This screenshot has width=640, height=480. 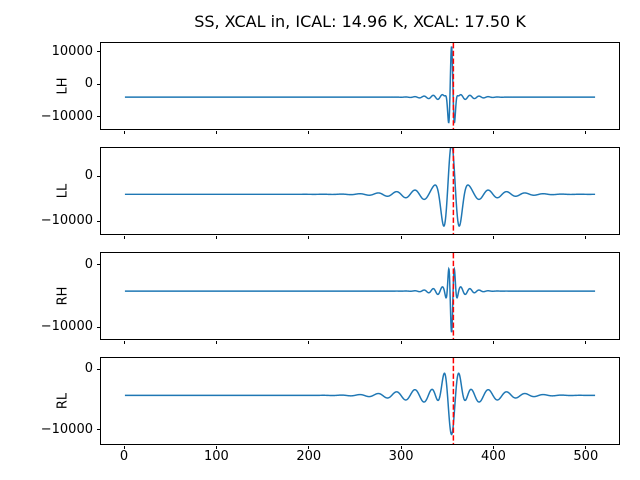 I want to click on axes-ll, so click(x=360, y=191).